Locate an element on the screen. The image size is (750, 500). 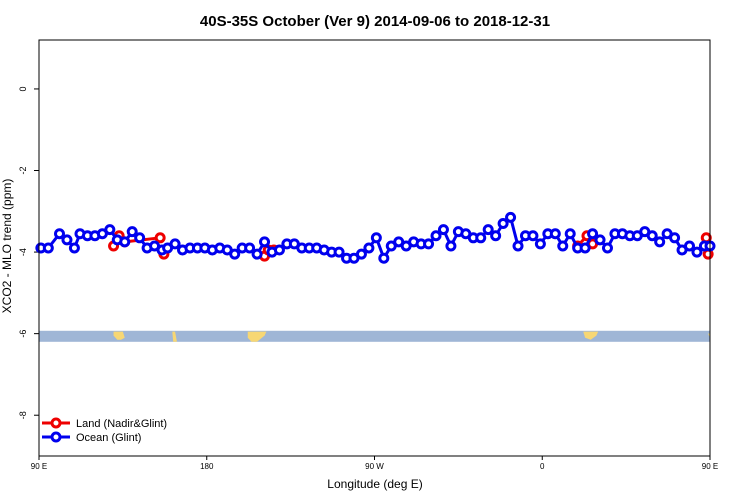
x-tick-label-2: 90 W is located at coordinates (374, 466).